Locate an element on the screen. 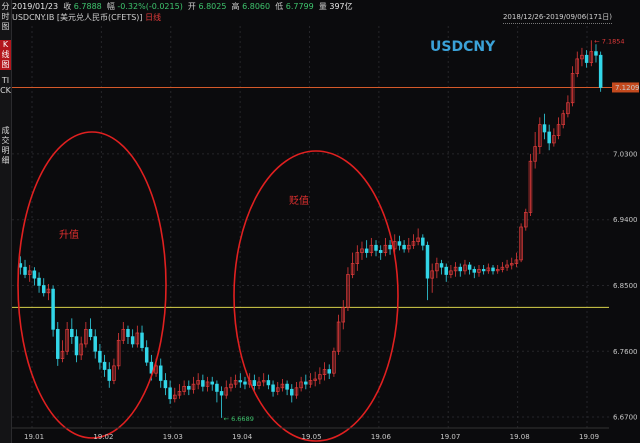 This screenshot has height=443, width=640. appreciation-label: 升值 is located at coordinates (69, 234).